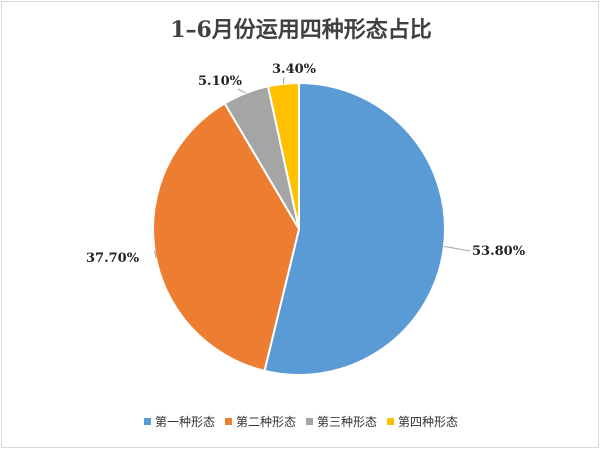  What do you see at coordinates (220, 81) in the screenshot?
I see `data-label-3: 5.10%` at bounding box center [220, 81].